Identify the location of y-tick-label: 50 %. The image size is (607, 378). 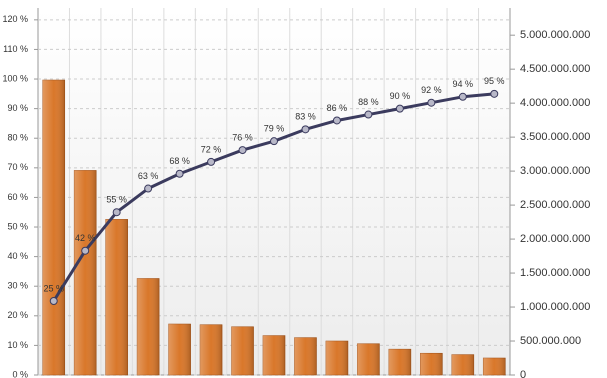
(17, 226).